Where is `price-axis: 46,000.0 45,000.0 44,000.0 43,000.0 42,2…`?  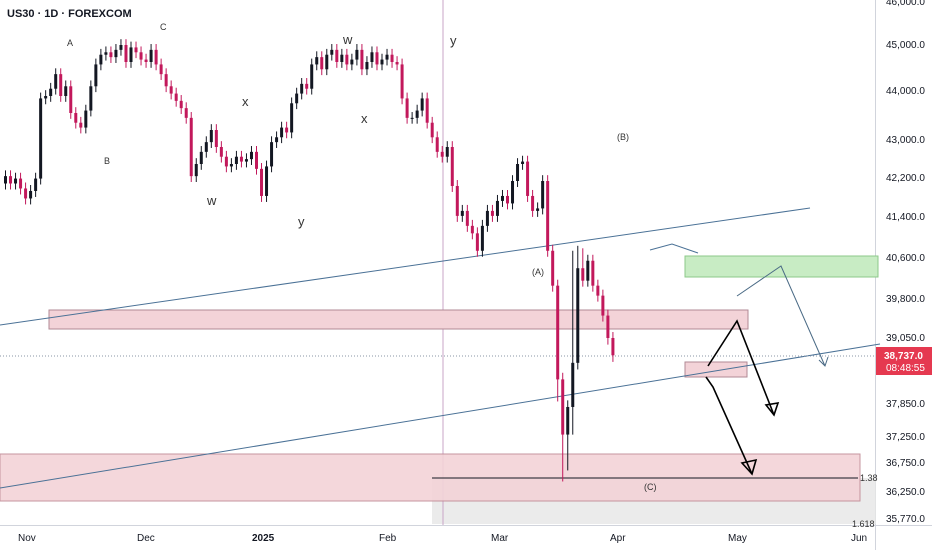
price-axis: 46,000.0 45,000.0 44,000.0 43,000.0 42,2… is located at coordinates (905, 262).